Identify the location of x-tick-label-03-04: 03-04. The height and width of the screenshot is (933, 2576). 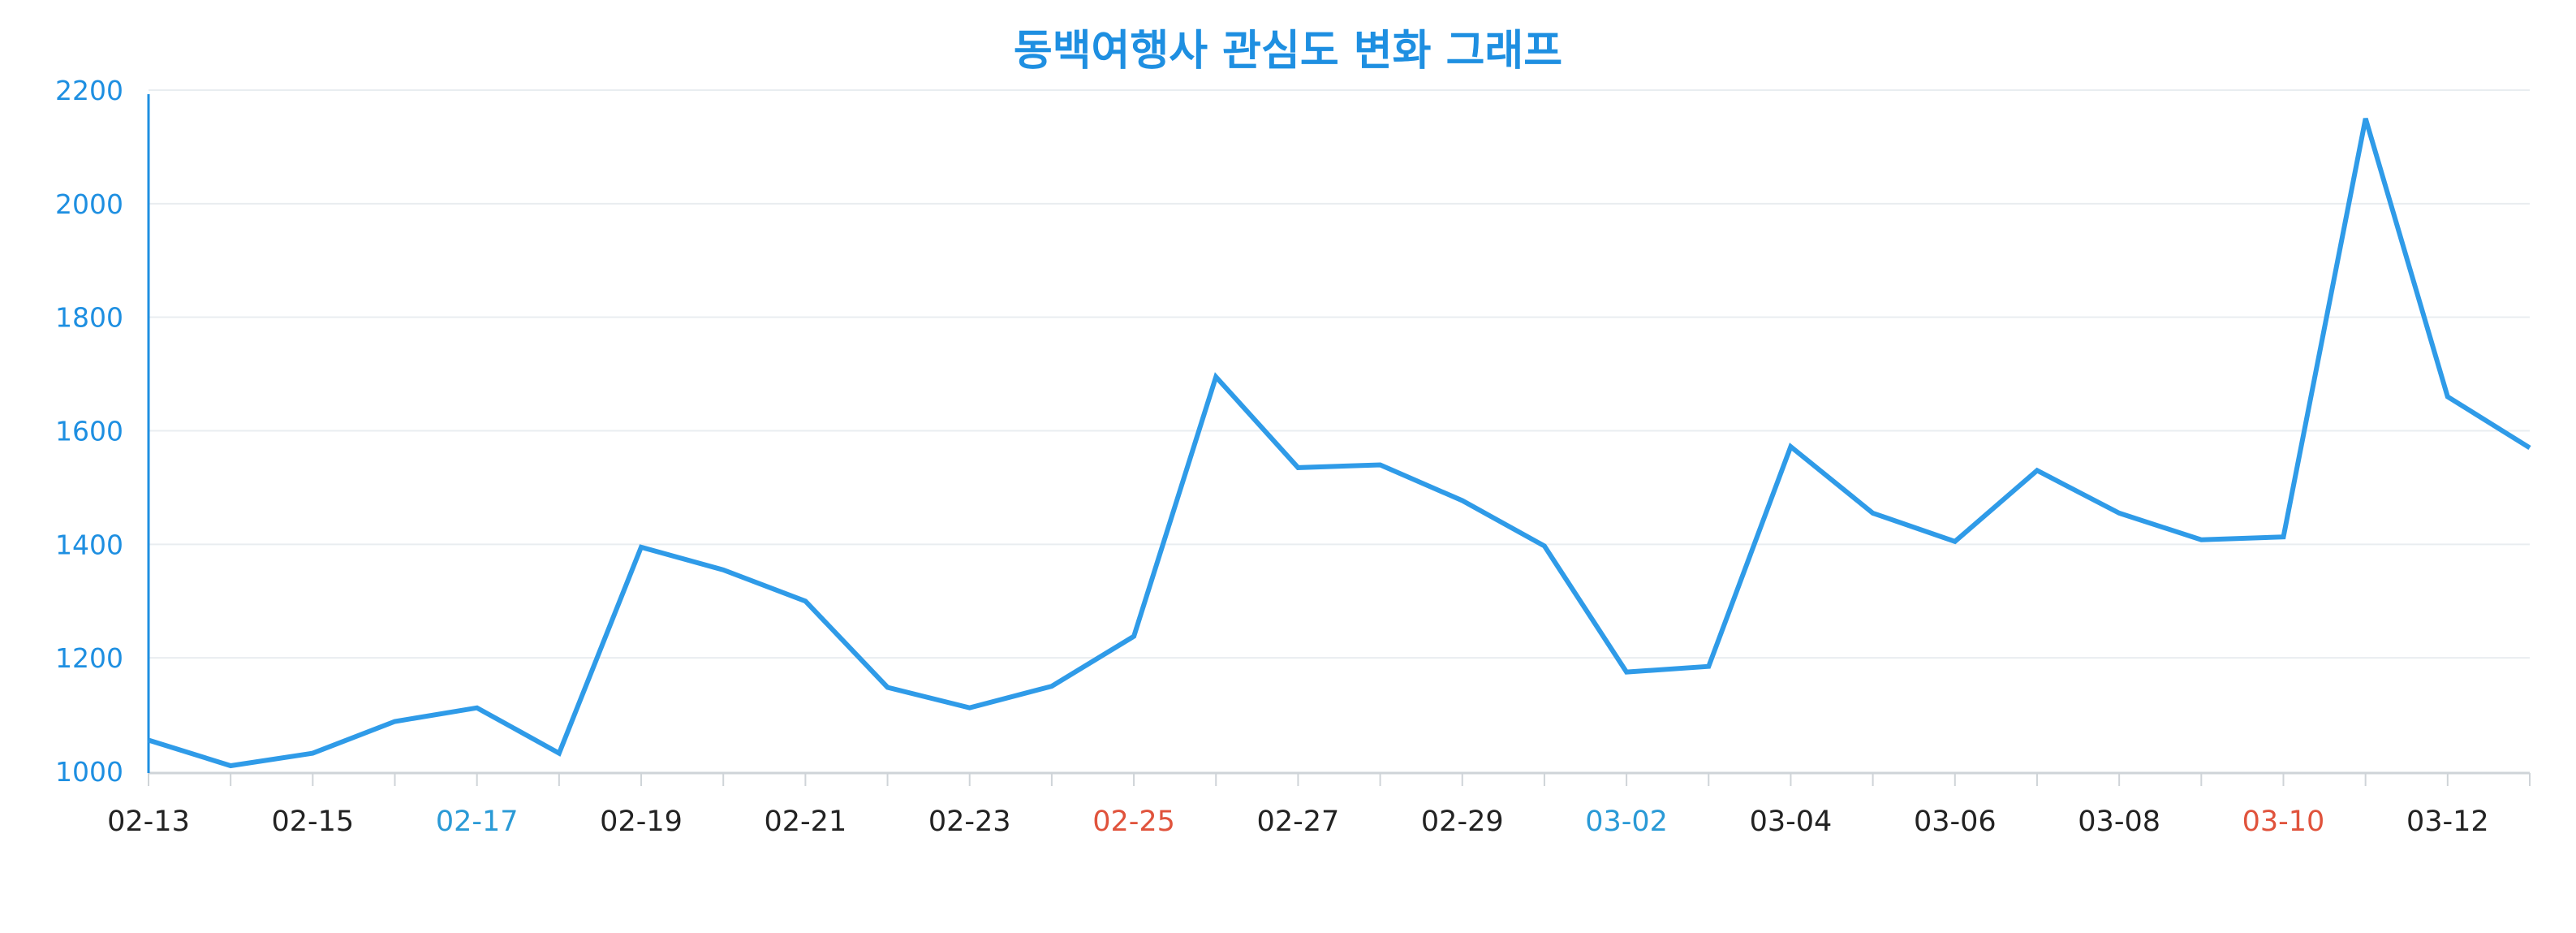
(1792, 822).